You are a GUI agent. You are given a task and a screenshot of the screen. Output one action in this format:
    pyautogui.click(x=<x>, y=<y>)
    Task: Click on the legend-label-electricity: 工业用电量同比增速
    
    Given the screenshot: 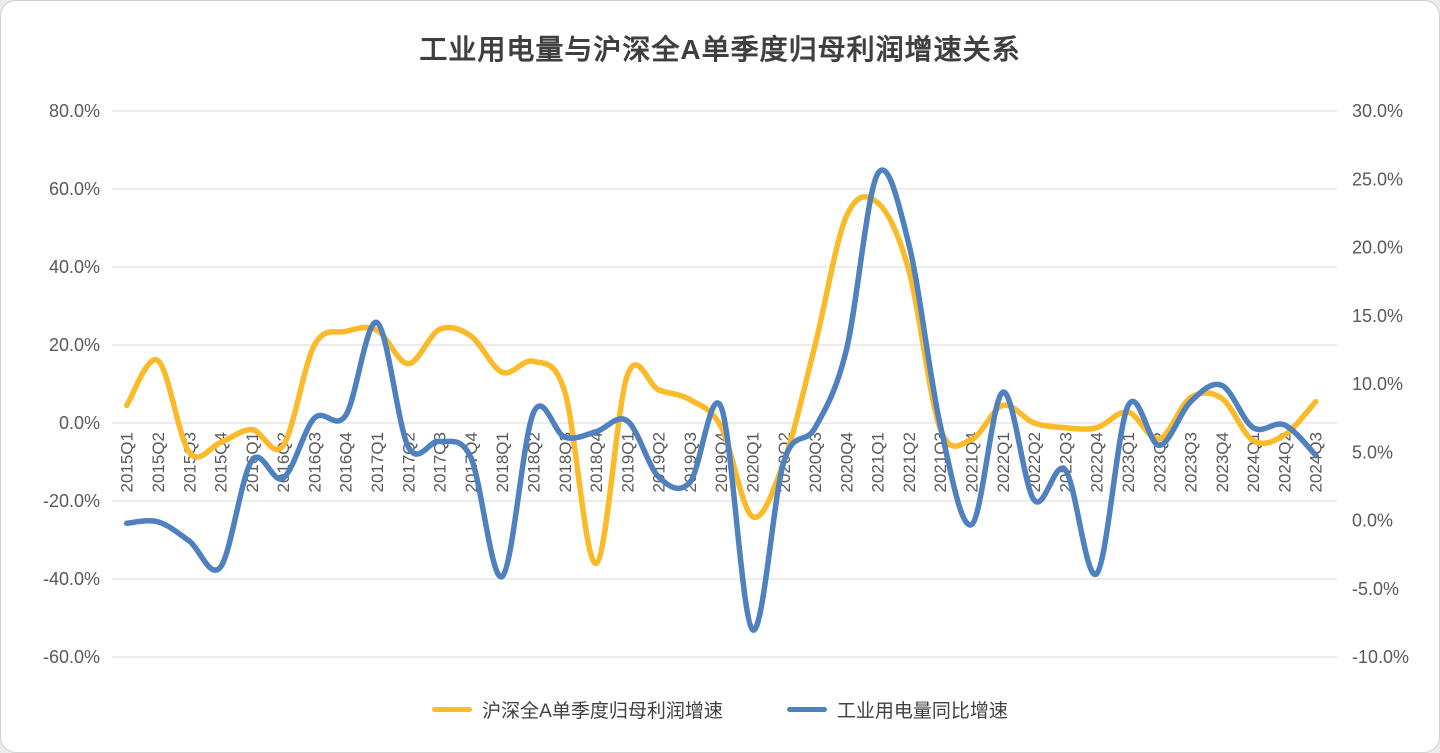 What is the action you would take?
    pyautogui.click(x=922, y=711)
    